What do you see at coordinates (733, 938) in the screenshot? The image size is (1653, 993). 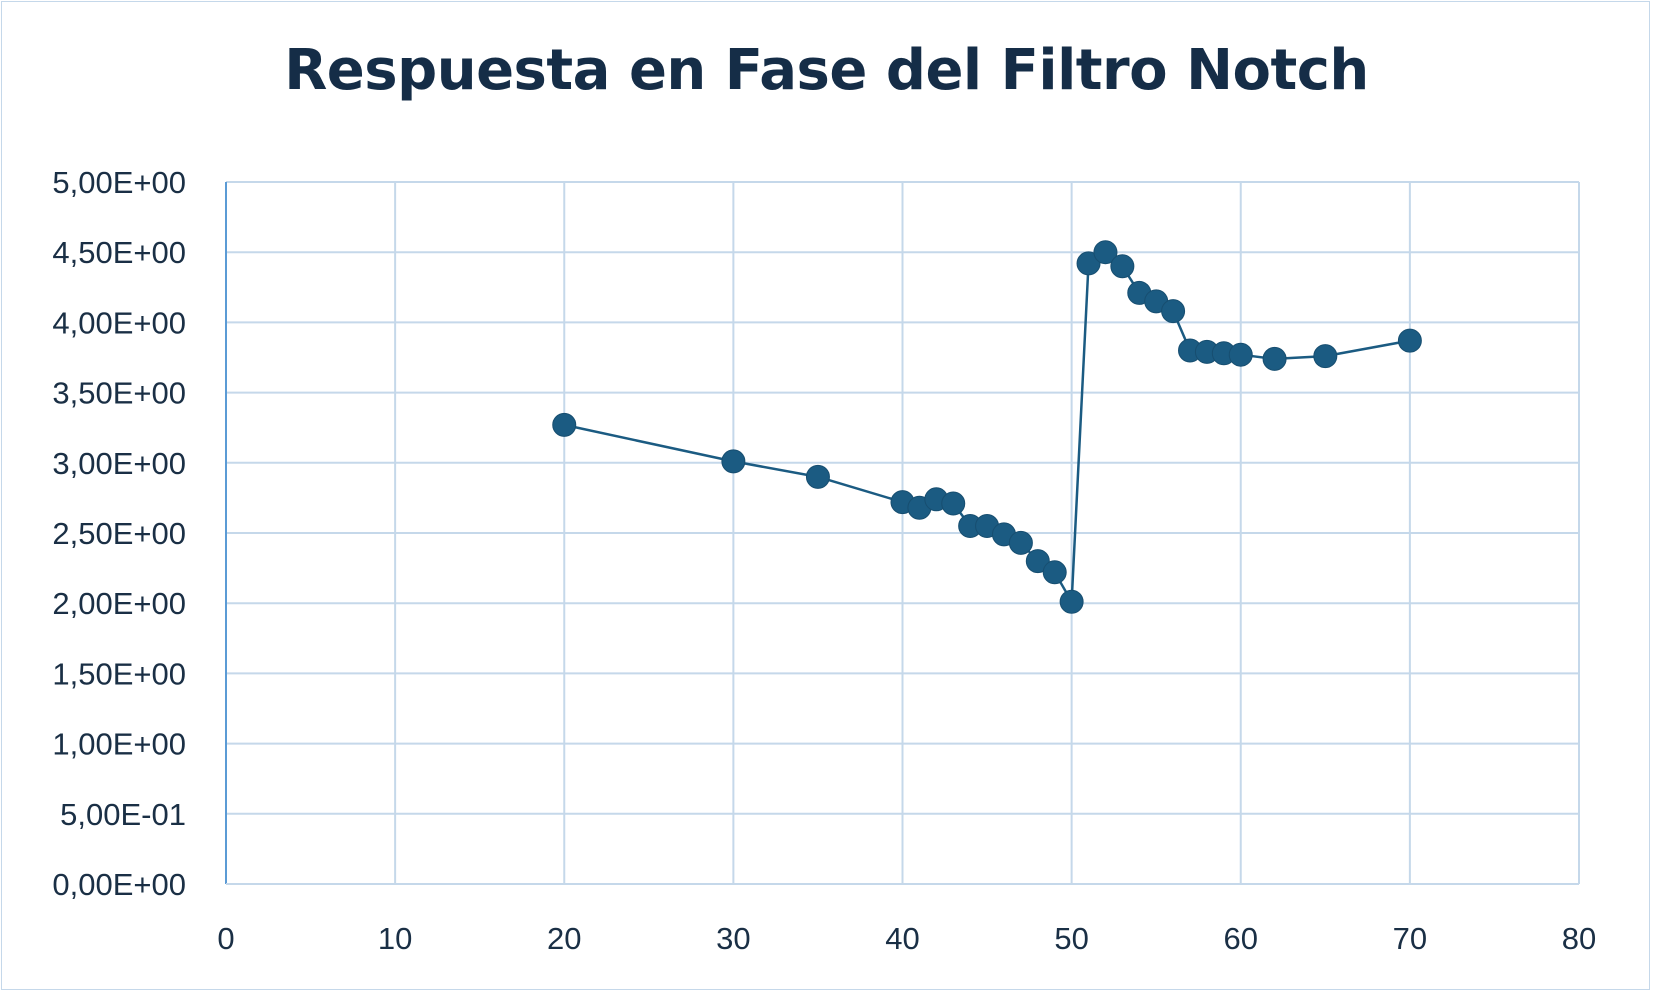 I see `x-tick-label: 30` at bounding box center [733, 938].